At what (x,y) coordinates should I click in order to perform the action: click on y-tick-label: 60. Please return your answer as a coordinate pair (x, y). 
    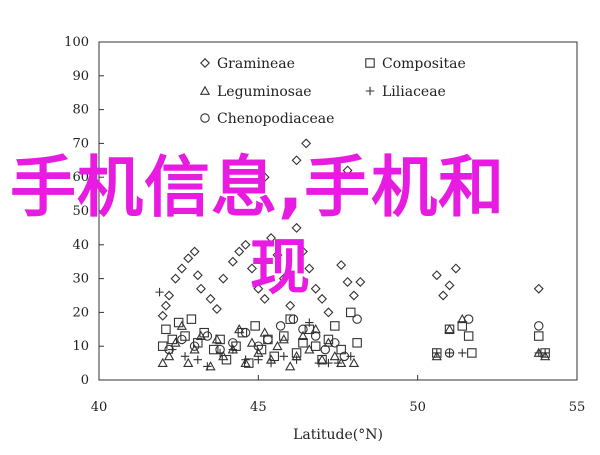
    Looking at the image, I should click on (80, 177).